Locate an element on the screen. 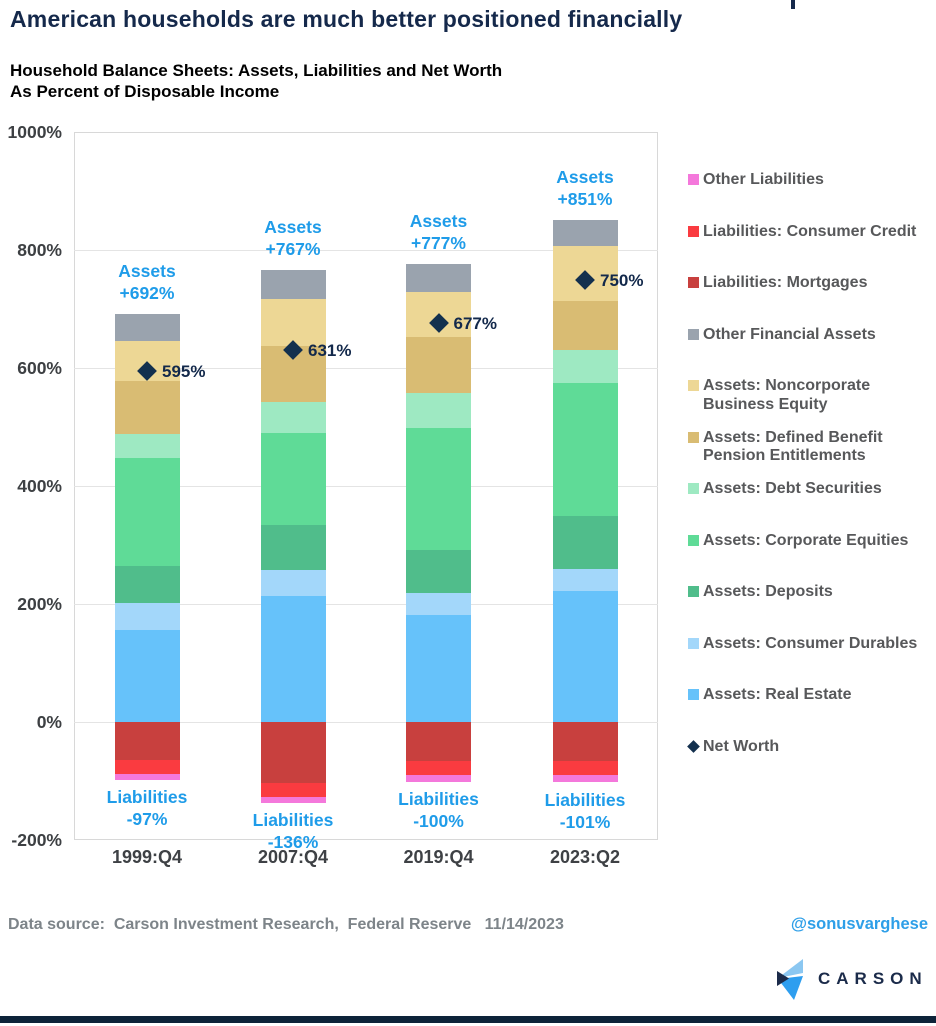  x-tick-label: 1999:Q4 is located at coordinates (147, 857).